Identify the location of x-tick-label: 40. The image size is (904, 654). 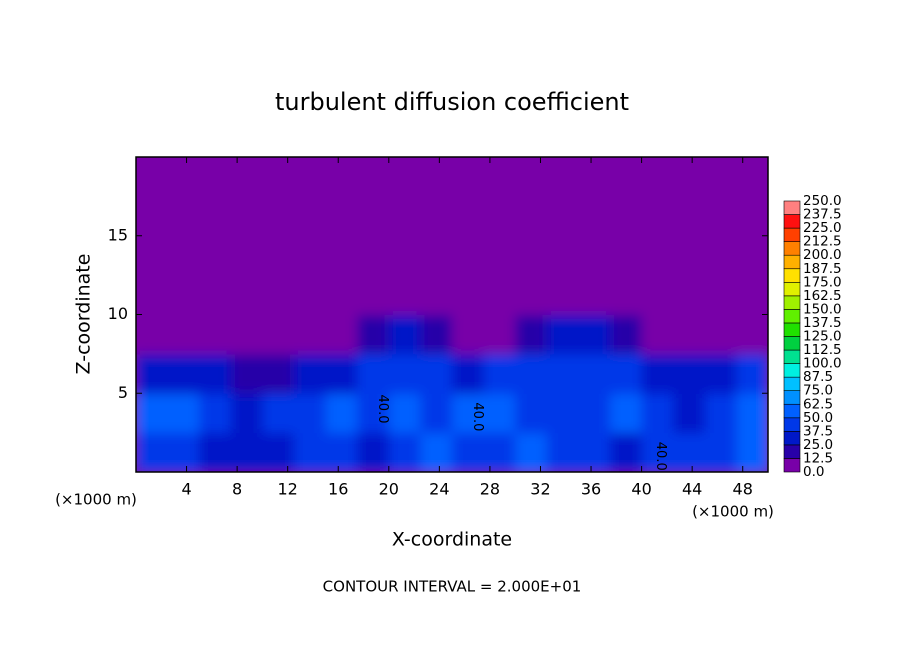
(641, 489).